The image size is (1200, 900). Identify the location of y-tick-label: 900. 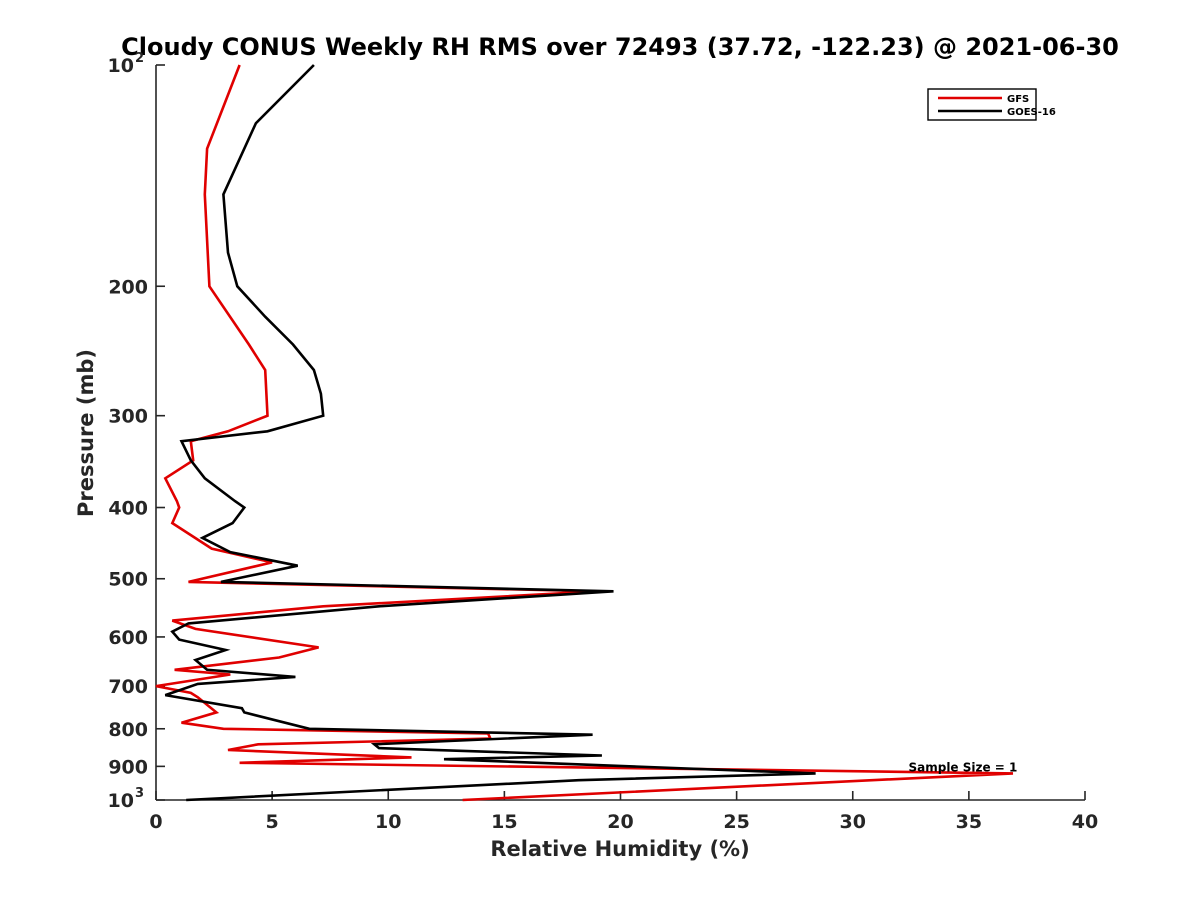
(128, 767).